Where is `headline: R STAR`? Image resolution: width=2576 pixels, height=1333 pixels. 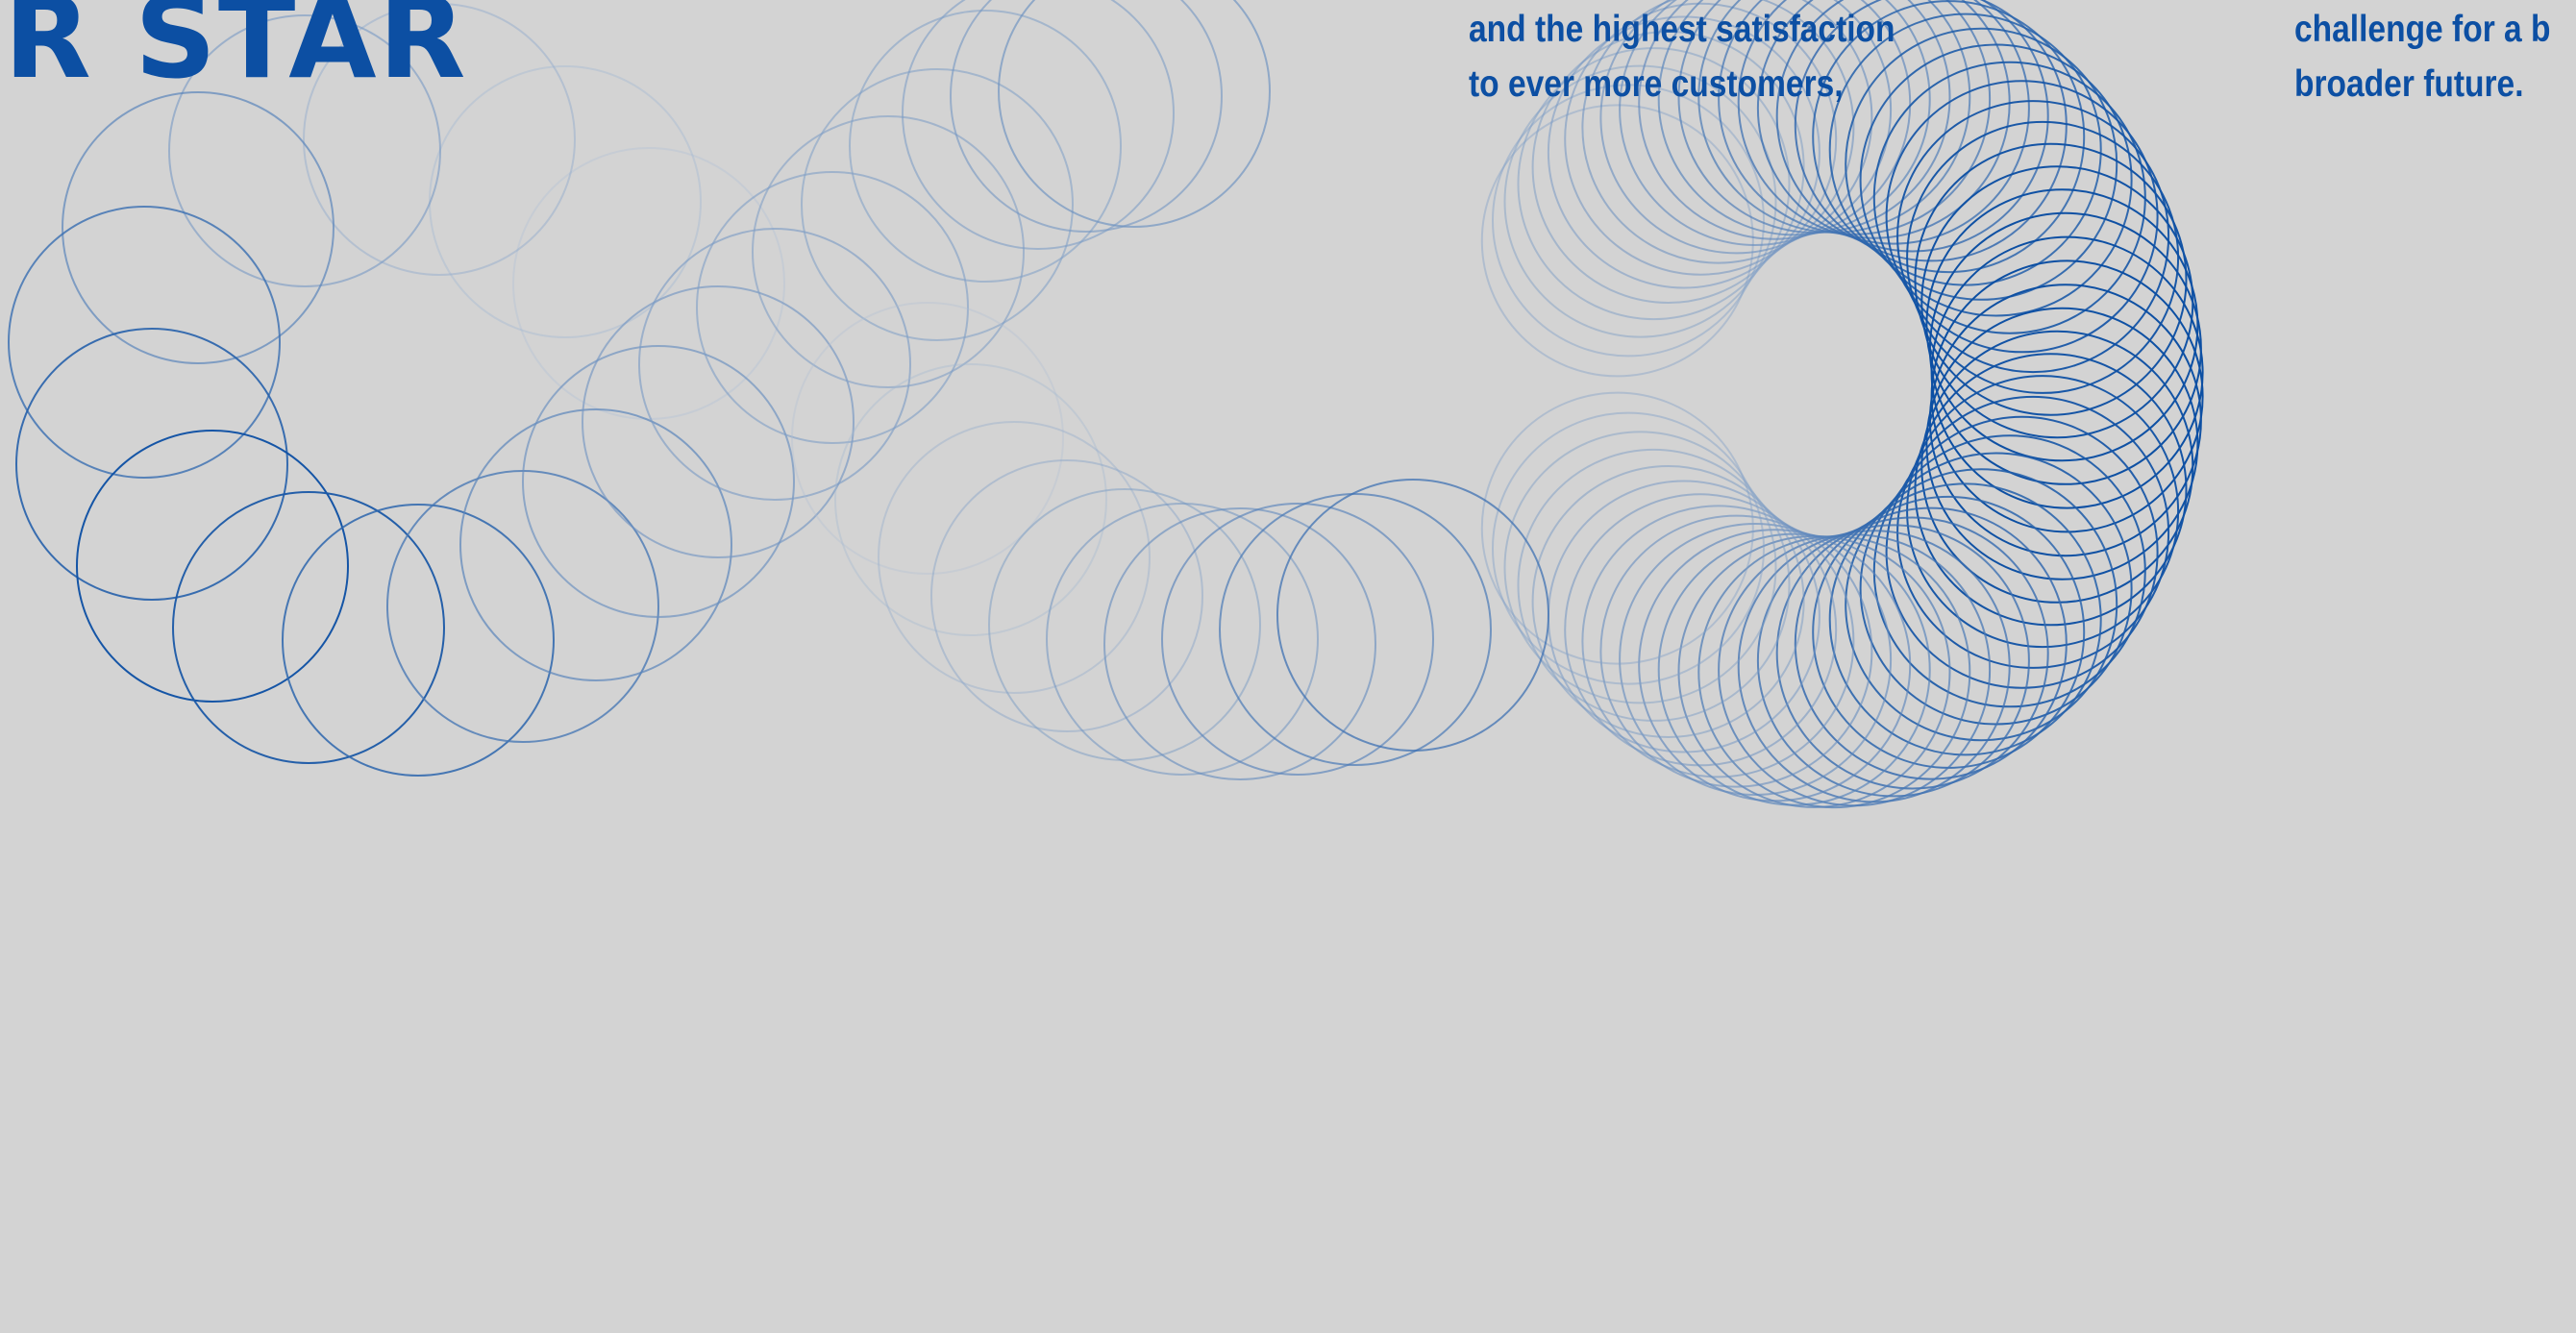 headline: R STAR is located at coordinates (236, 52).